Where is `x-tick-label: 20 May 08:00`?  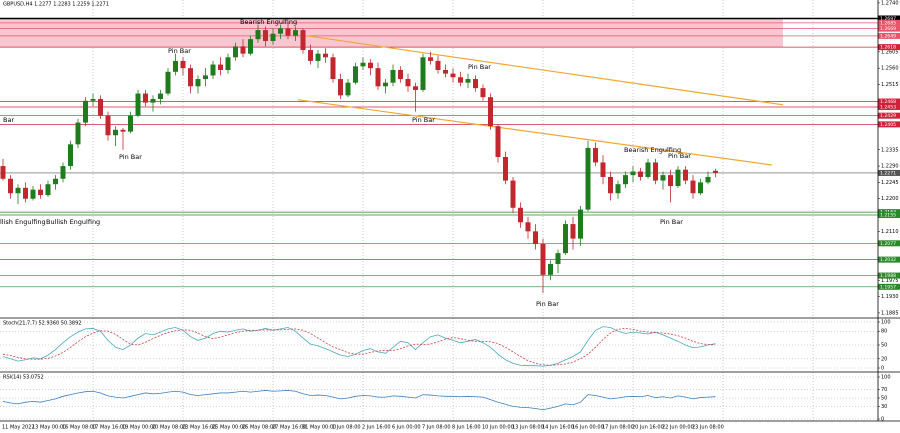 x-tick-label: 20 May 08:00 is located at coordinates (169, 428).